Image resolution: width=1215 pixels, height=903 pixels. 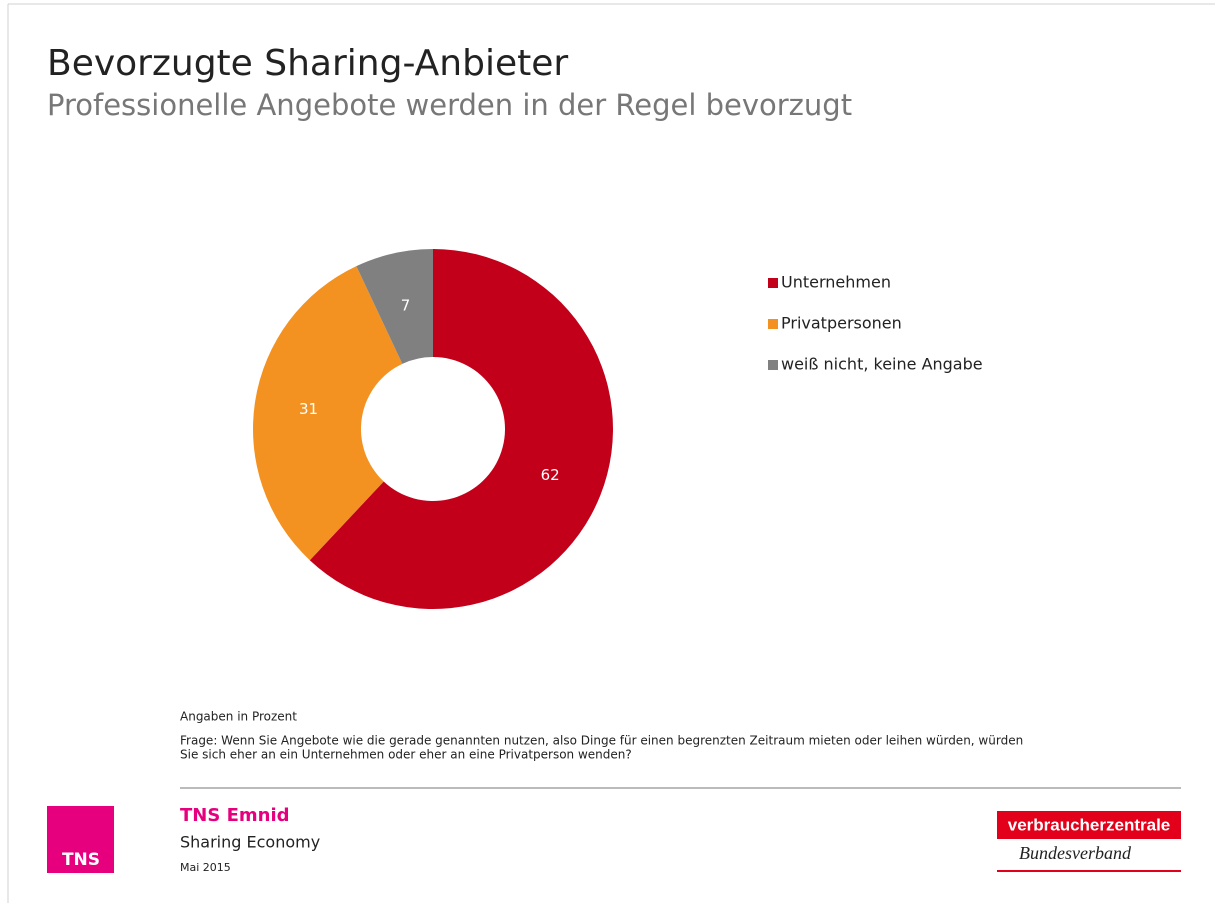 What do you see at coordinates (238, 717) in the screenshot?
I see `unit-note: Angaben in Prozent` at bounding box center [238, 717].